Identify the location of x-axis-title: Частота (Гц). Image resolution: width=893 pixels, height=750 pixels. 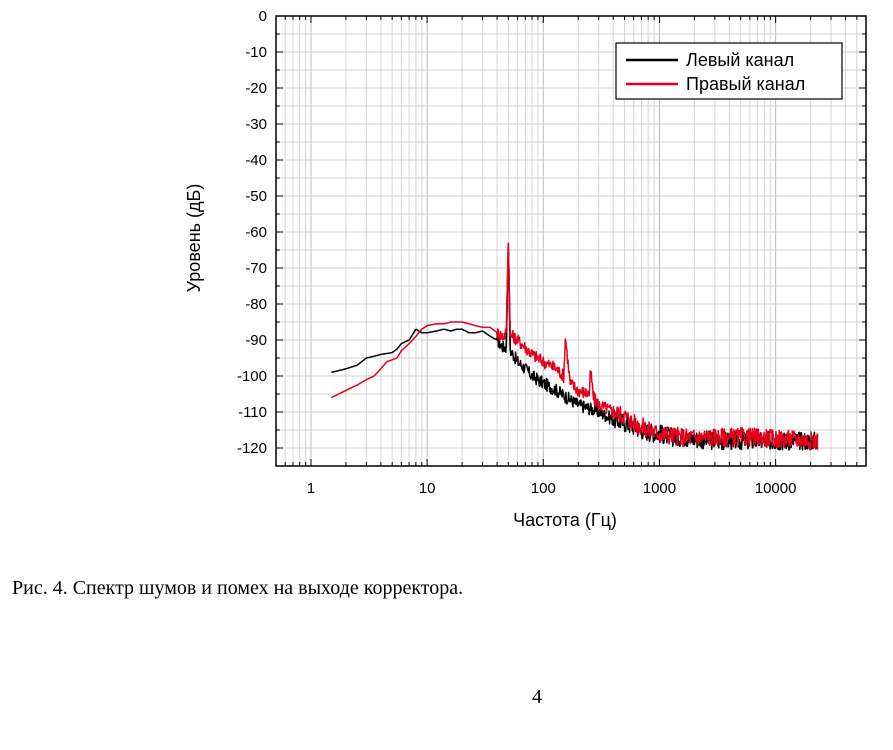
(565, 520).